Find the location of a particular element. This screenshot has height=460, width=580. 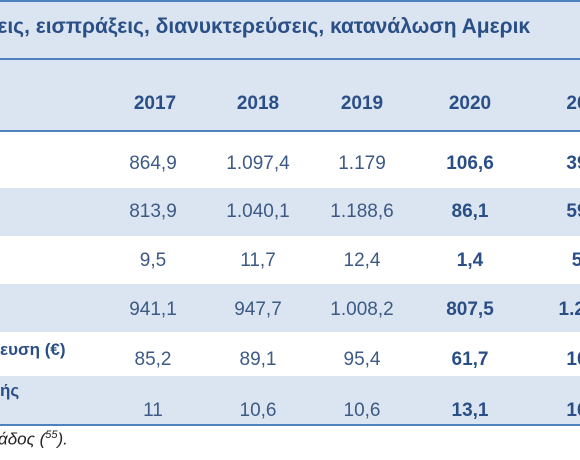

table-cell-highlight: 5 is located at coordinates (575, 260).